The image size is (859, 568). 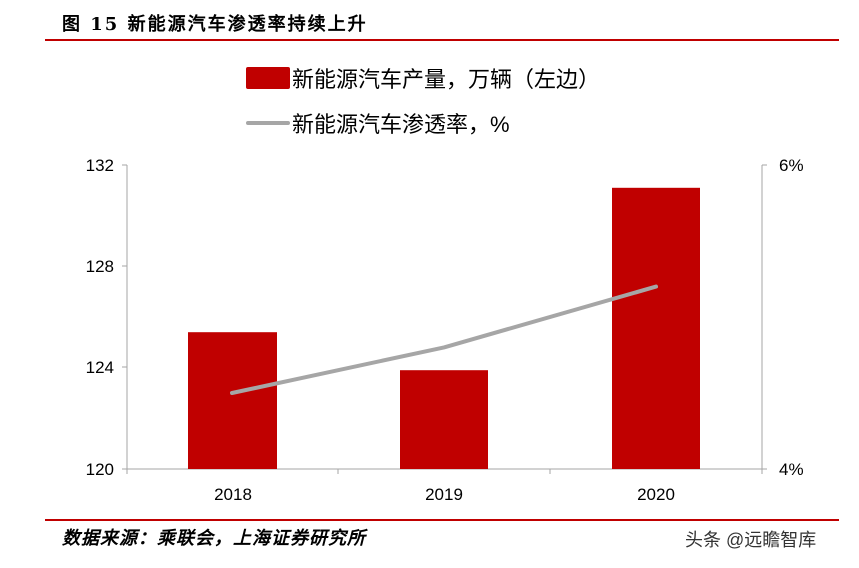 What do you see at coordinates (791, 165) in the screenshot?
I see `right-tick-6: 6%` at bounding box center [791, 165].